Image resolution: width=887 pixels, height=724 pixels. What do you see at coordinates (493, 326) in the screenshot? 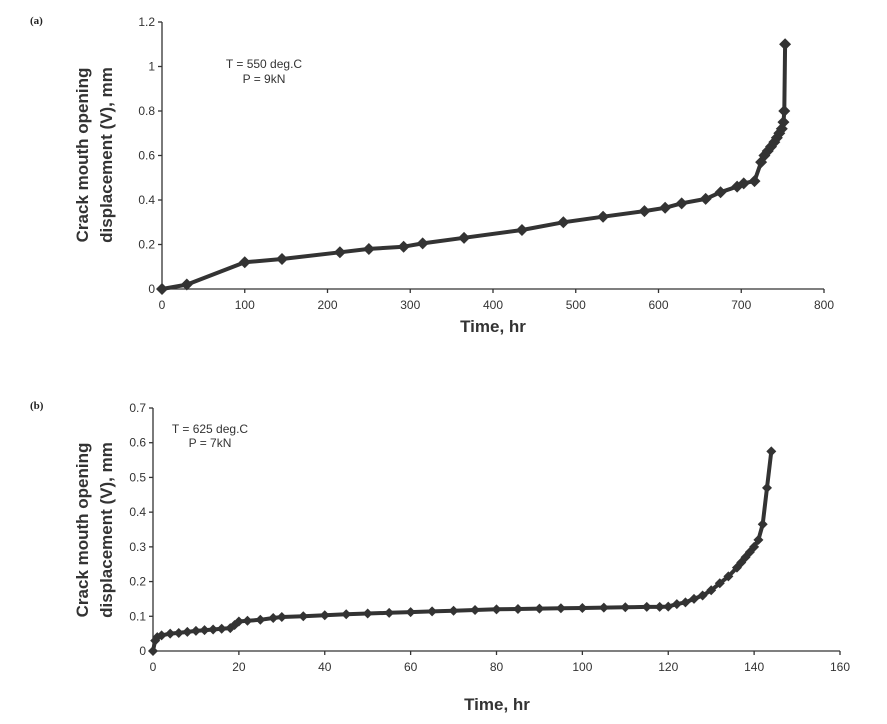
I see `x-axis-title-a: Time, hr` at bounding box center [493, 326].